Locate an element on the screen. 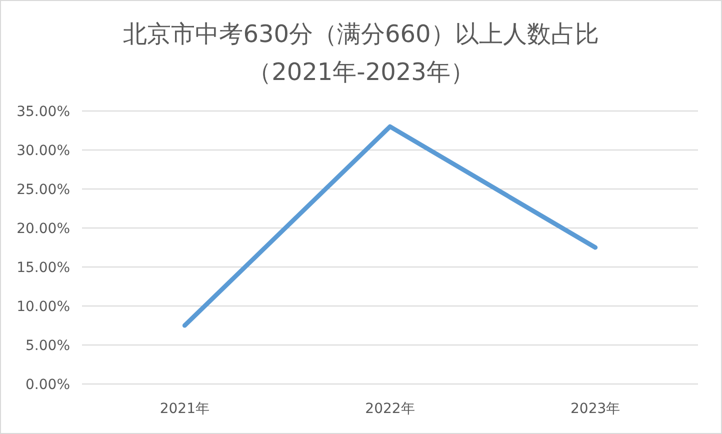 This screenshot has height=434, width=722. y-tick-label: 20.00% is located at coordinates (43, 229).